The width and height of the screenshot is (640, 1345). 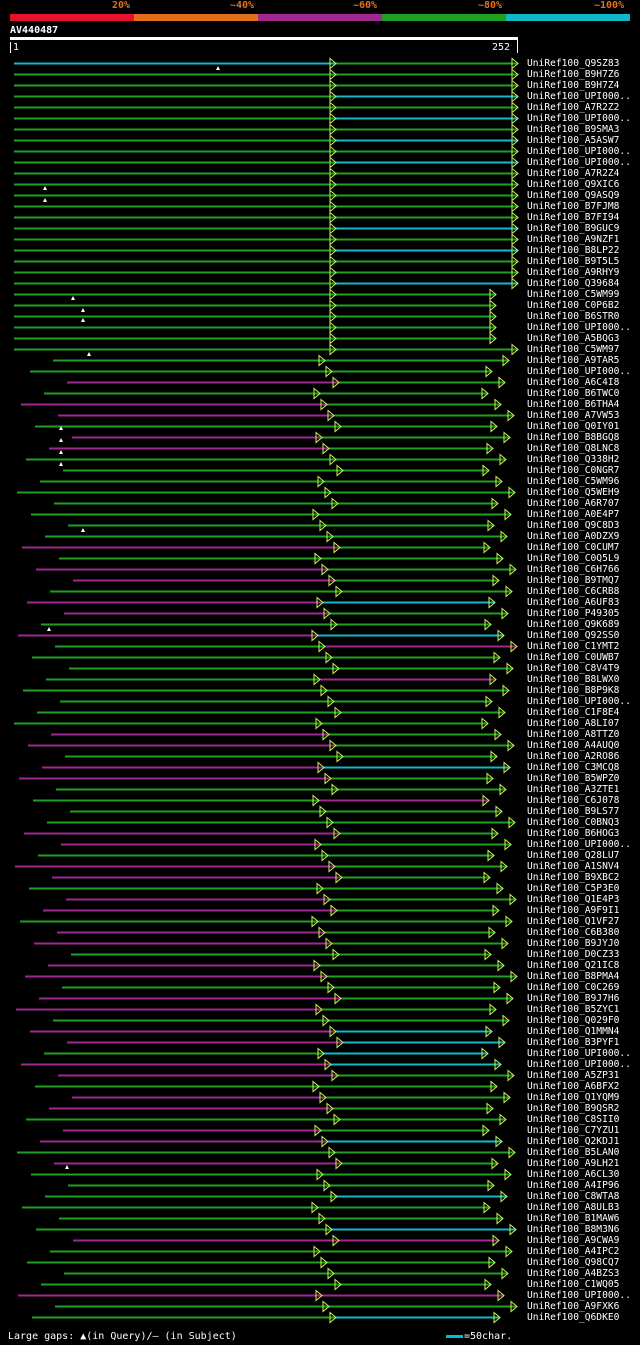 What do you see at coordinates (573, 349) in the screenshot?
I see `hit-label: UniRef100_C5WM97` at bounding box center [573, 349].